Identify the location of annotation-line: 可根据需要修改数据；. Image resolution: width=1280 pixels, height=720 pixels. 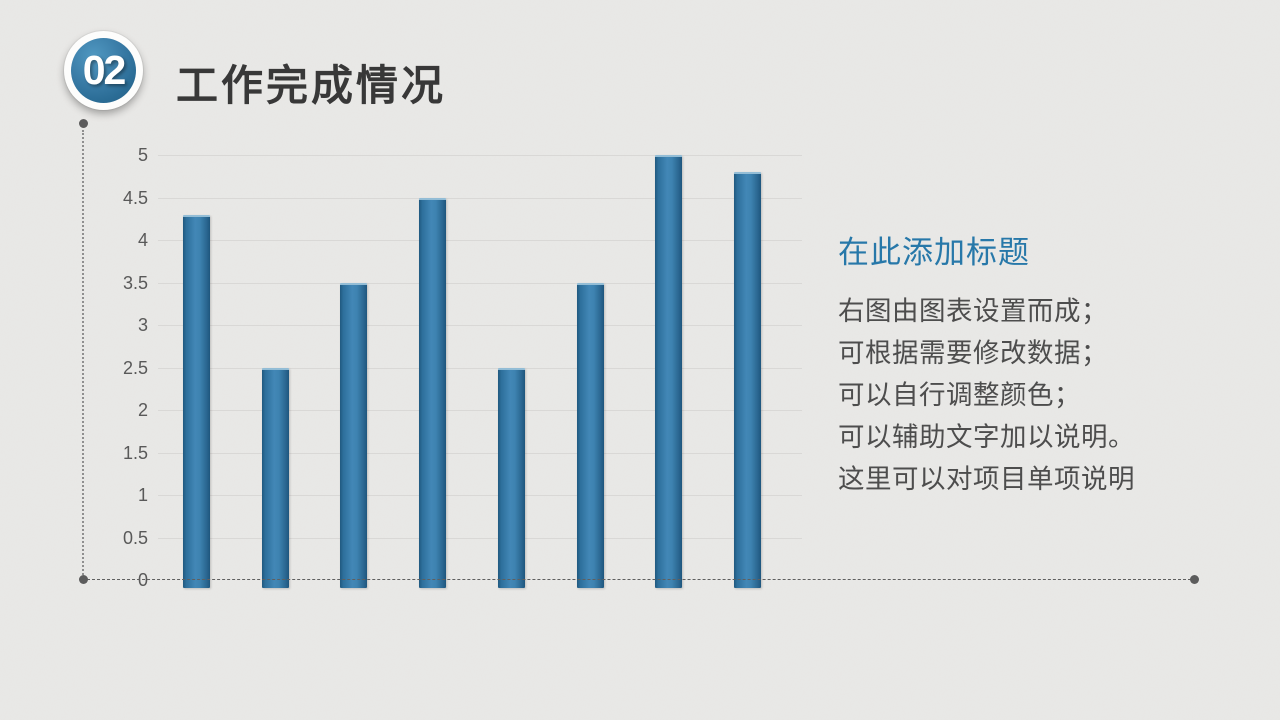
(973, 353).